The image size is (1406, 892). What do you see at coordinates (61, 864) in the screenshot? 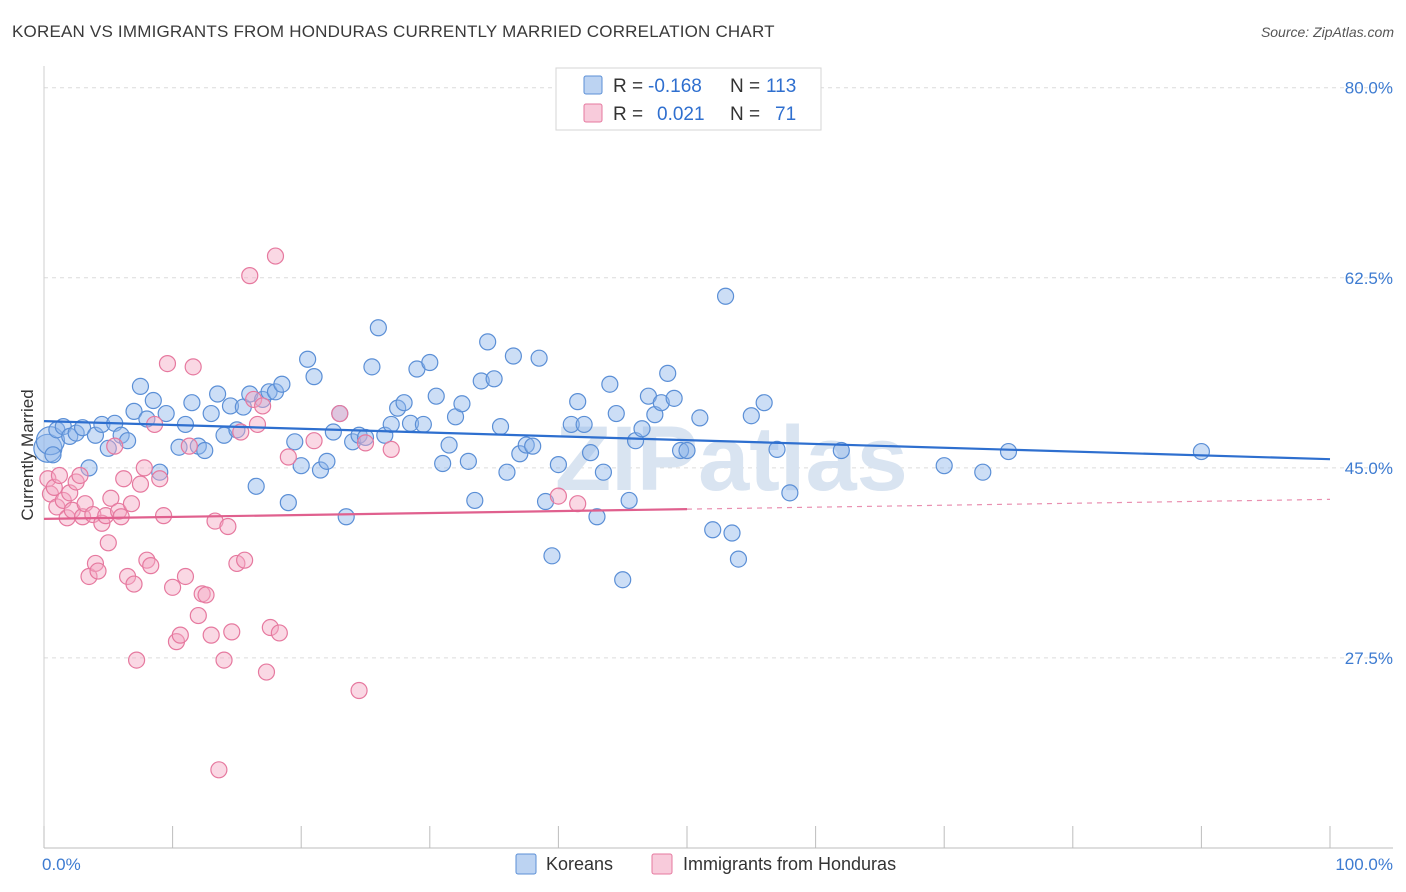
I see `x-tick-label: 0.0%` at bounding box center [61, 864].